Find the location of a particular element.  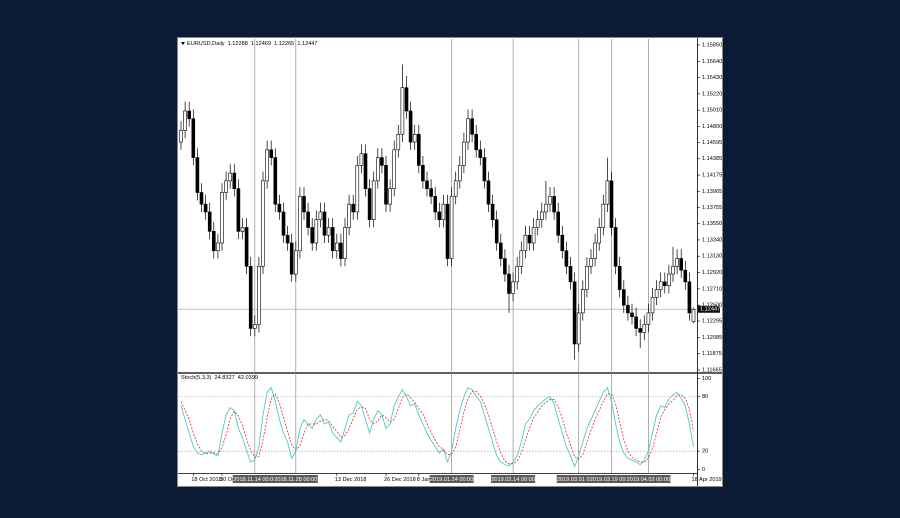

y-tick-label: 1.12500 is located at coordinates (712, 306).